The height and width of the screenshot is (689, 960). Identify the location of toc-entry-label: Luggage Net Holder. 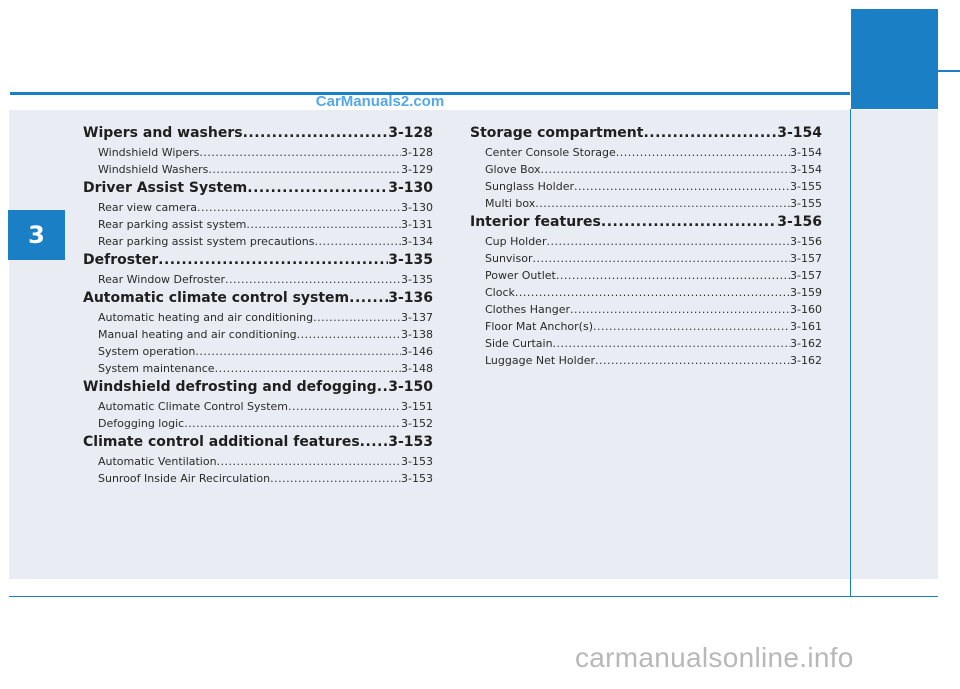
(540, 360).